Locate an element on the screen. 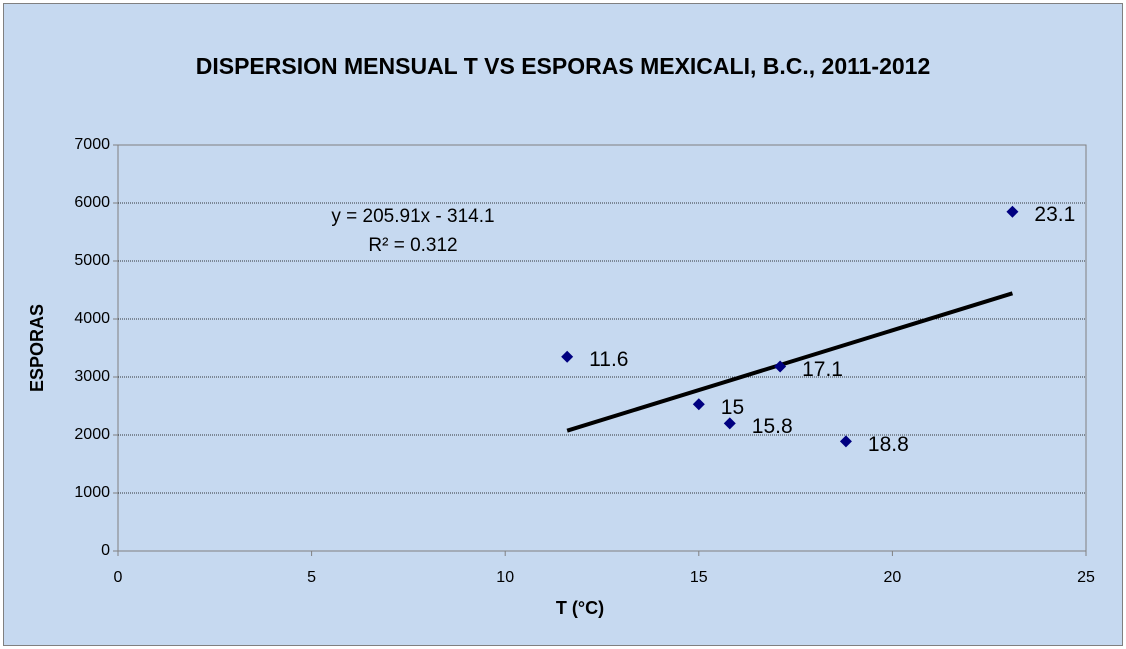 This screenshot has height=649, width=1126. data-label: 15 is located at coordinates (732, 407).